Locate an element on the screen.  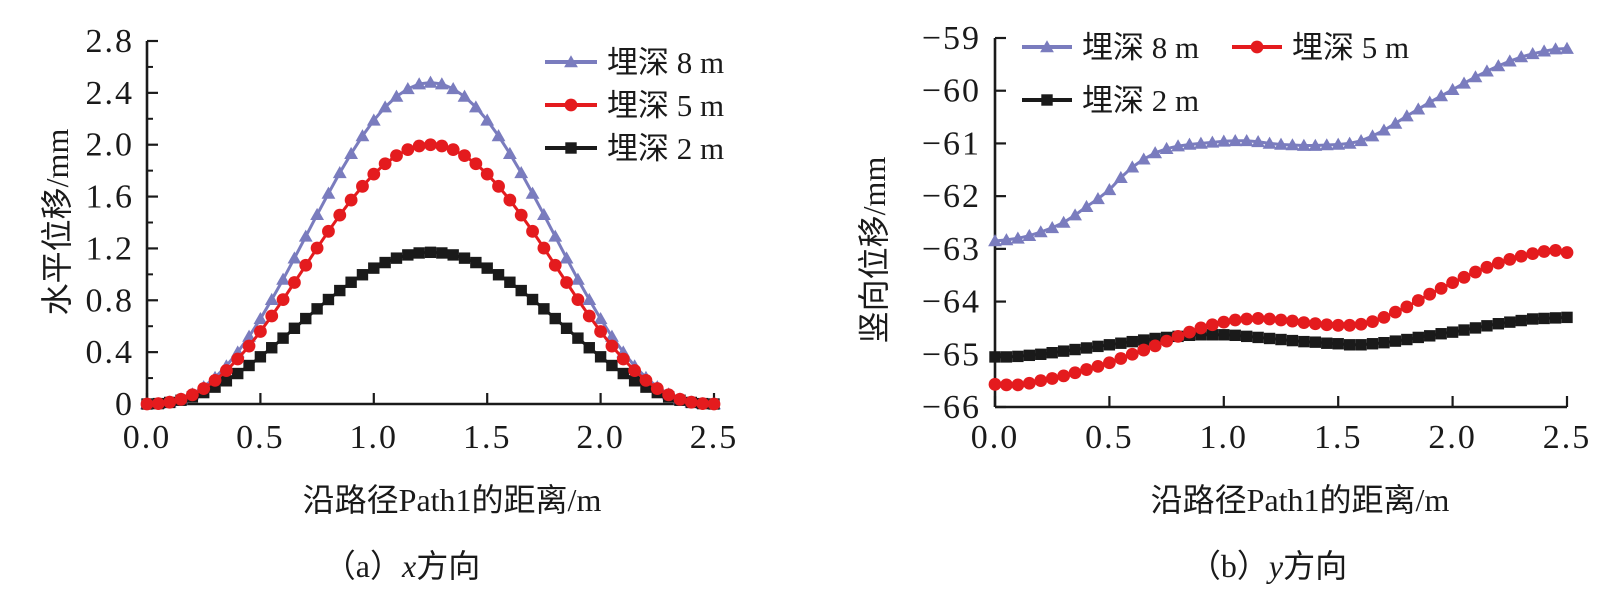
x-tick-label: 1.5 is located at coordinates (1338, 437).